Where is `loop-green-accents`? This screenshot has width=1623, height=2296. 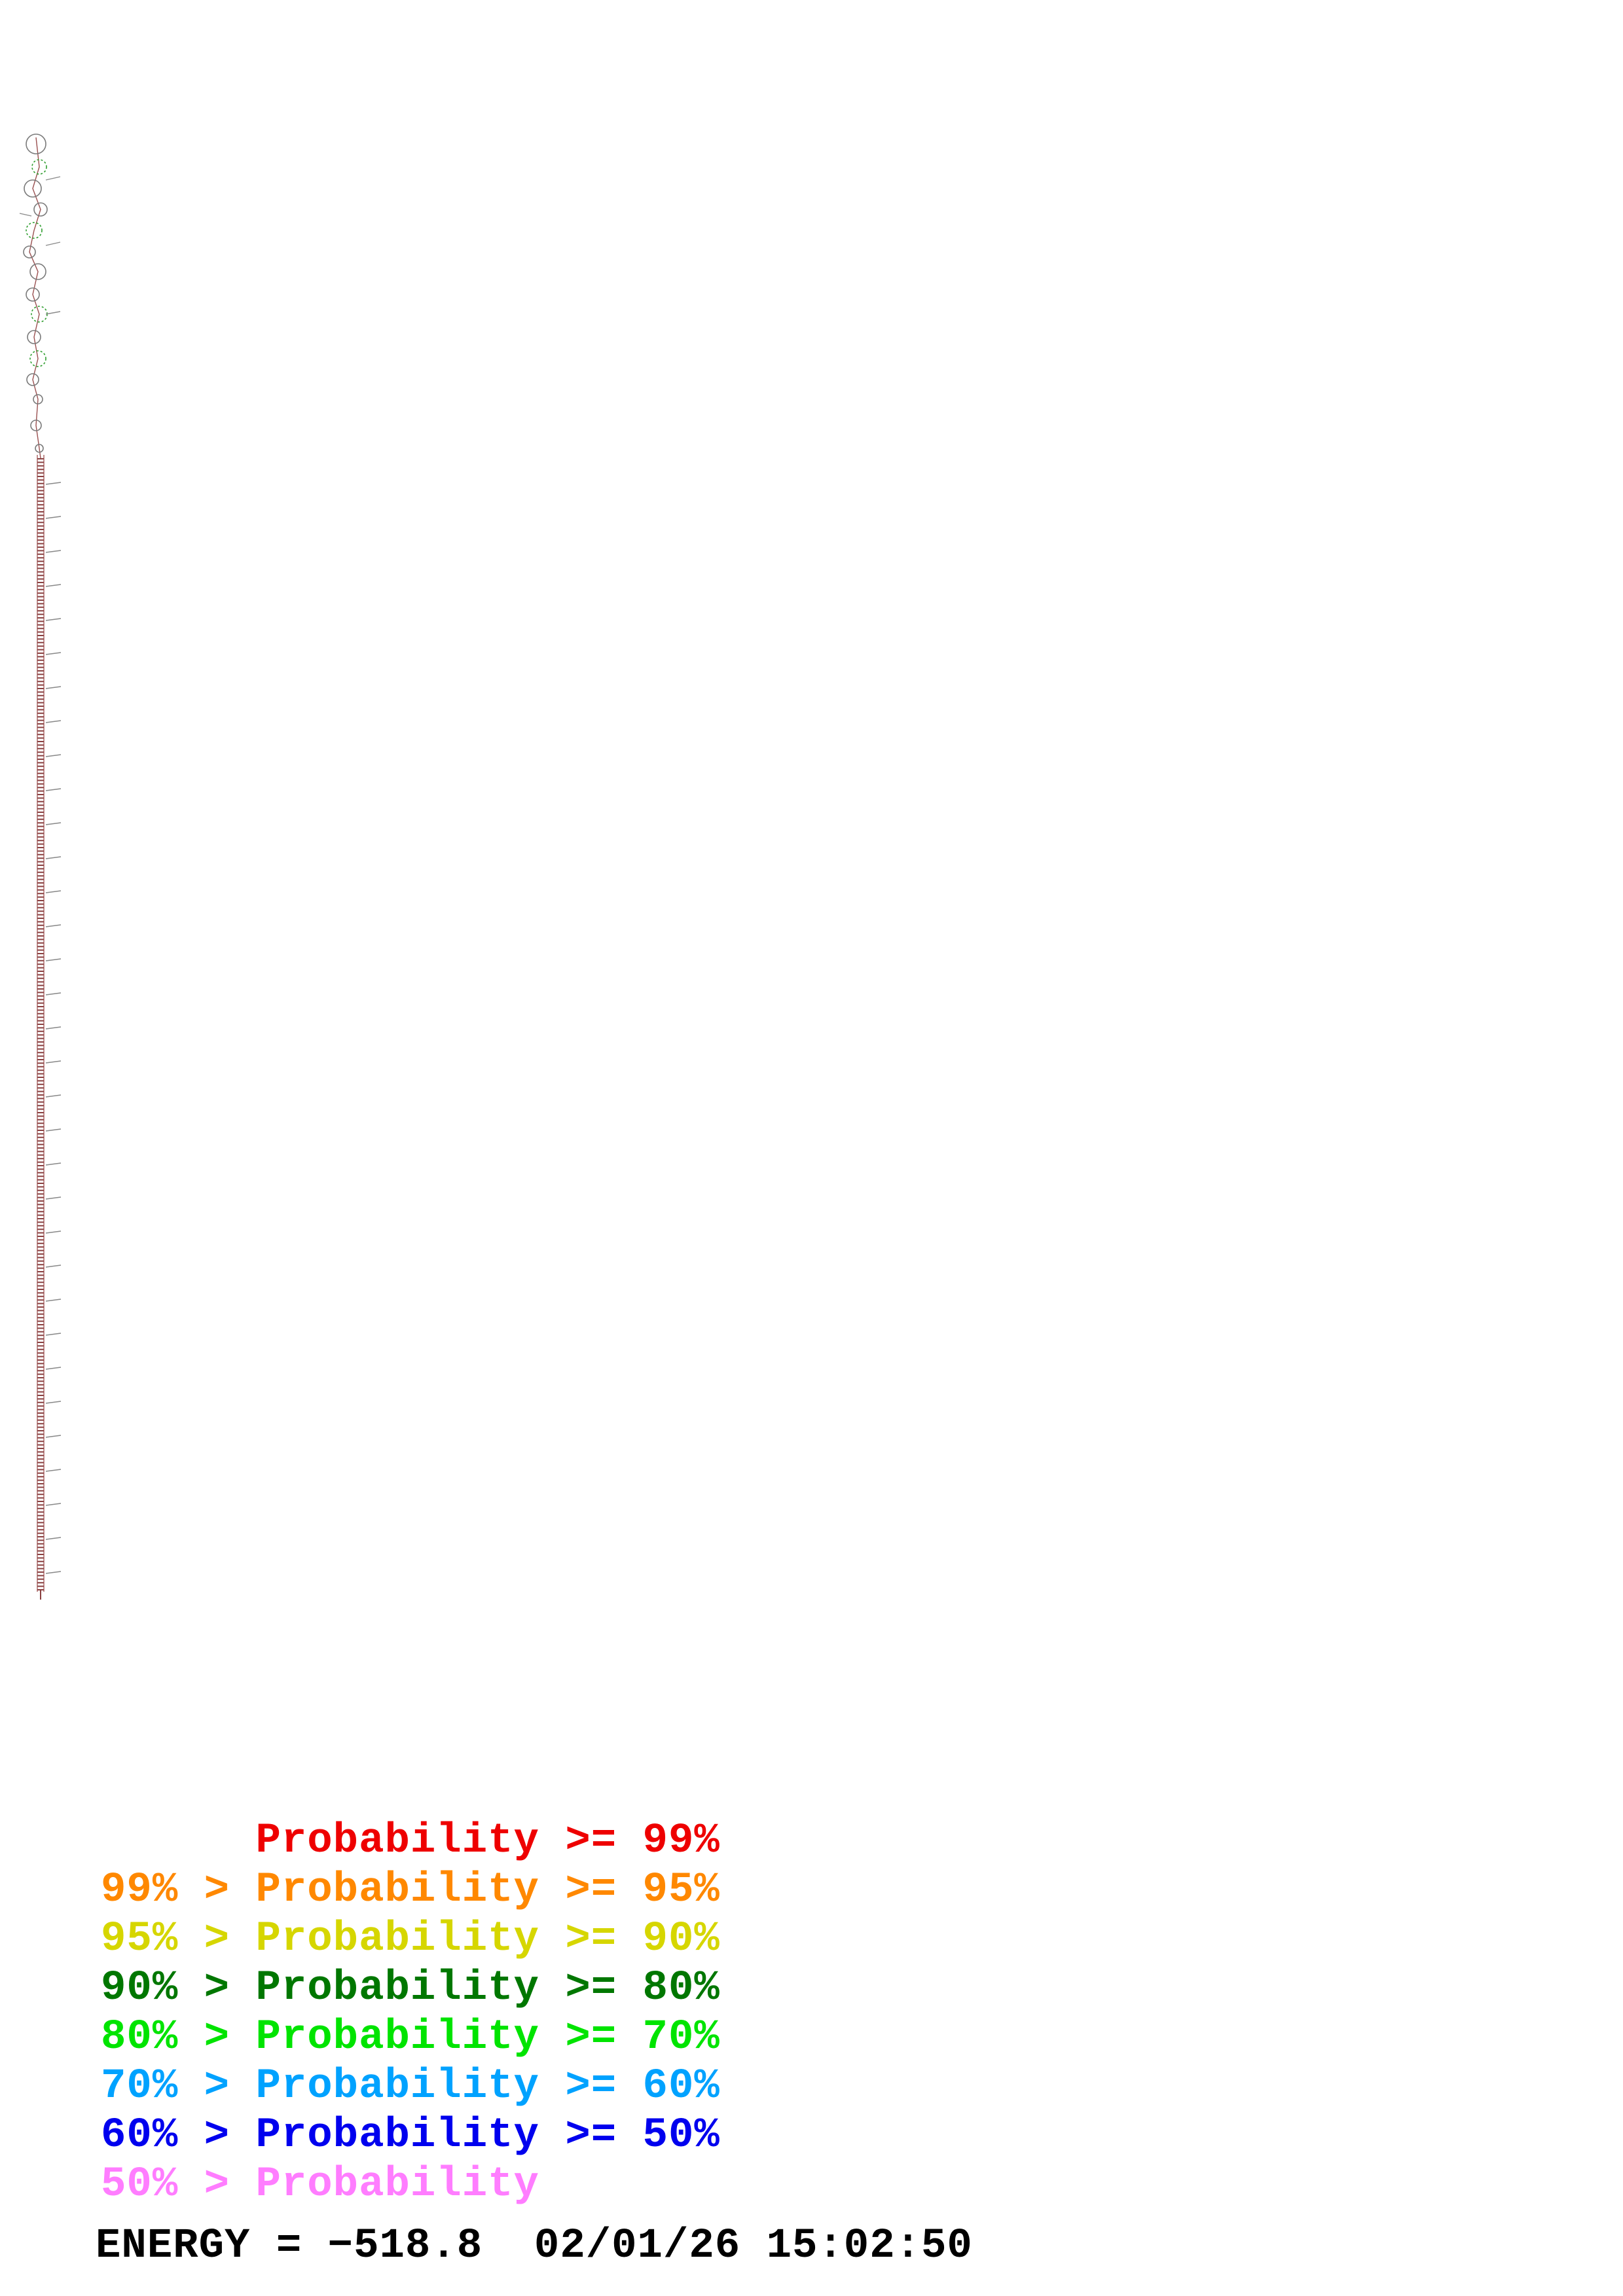 loop-green-accents is located at coordinates (37, 263).